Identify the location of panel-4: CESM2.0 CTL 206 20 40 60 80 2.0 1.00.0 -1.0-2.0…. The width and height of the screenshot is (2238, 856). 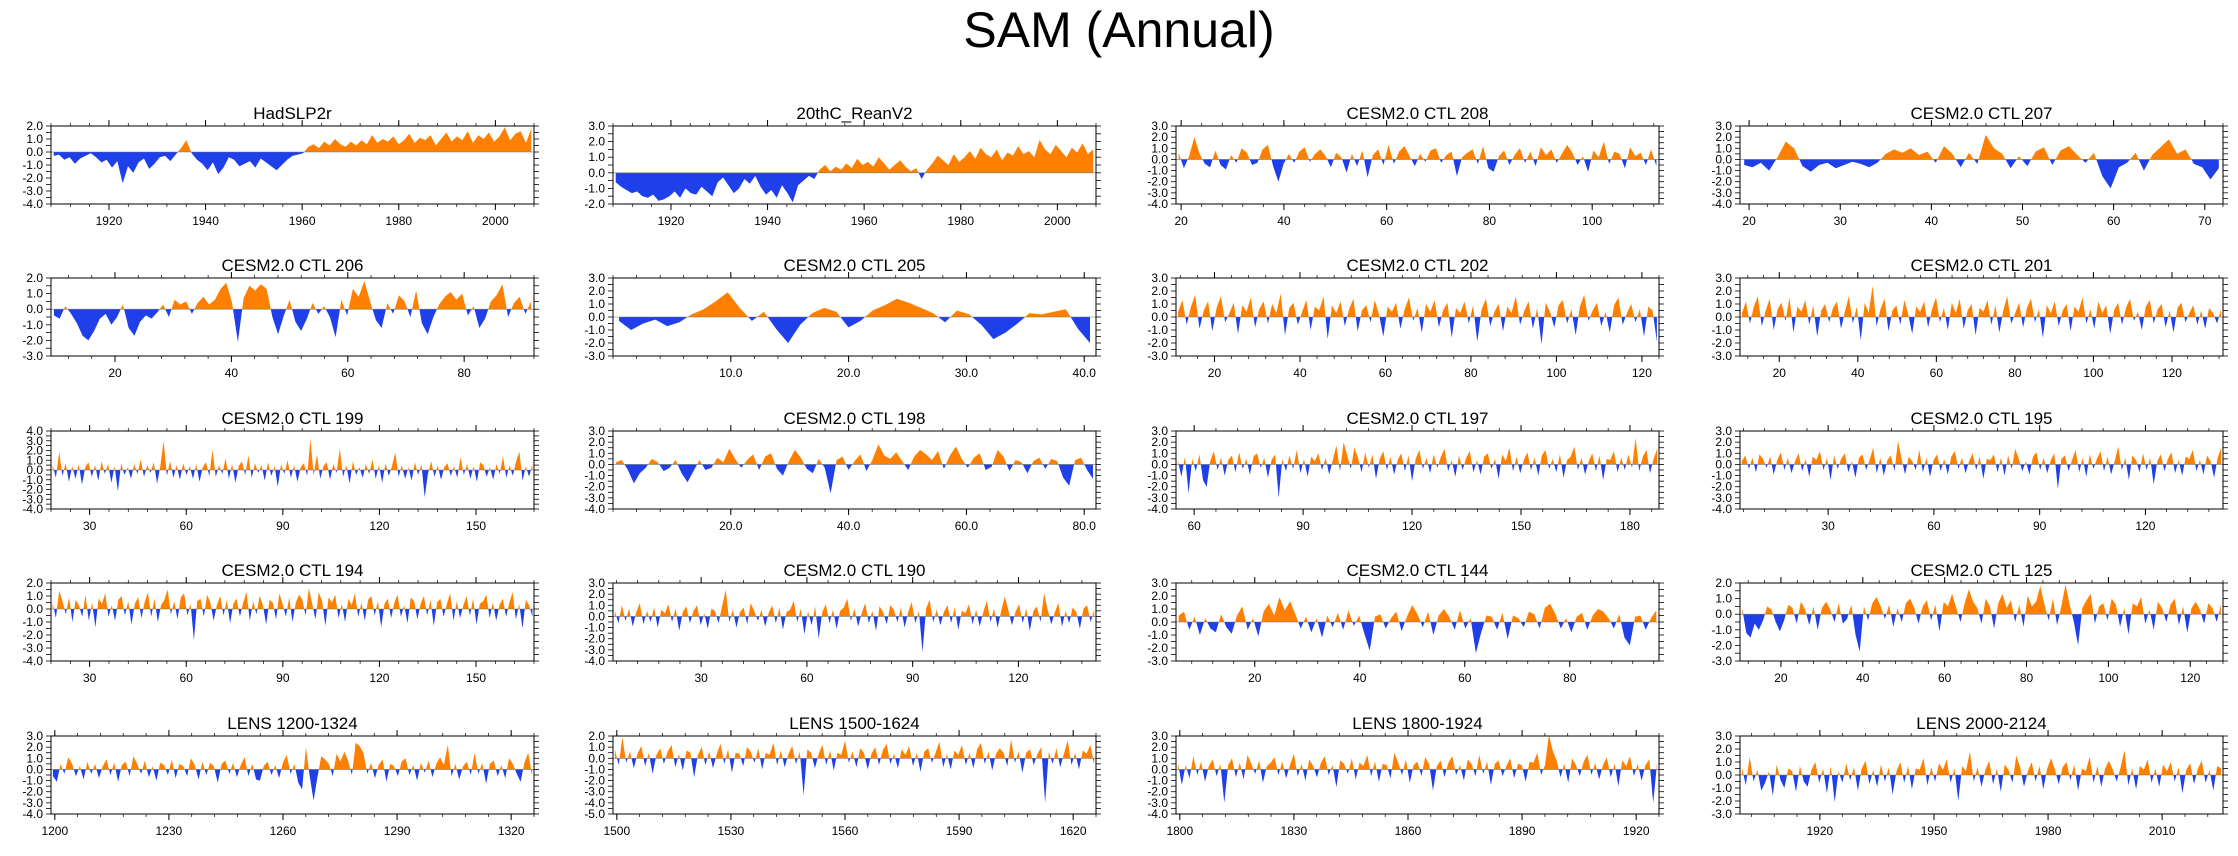
(280, 318).